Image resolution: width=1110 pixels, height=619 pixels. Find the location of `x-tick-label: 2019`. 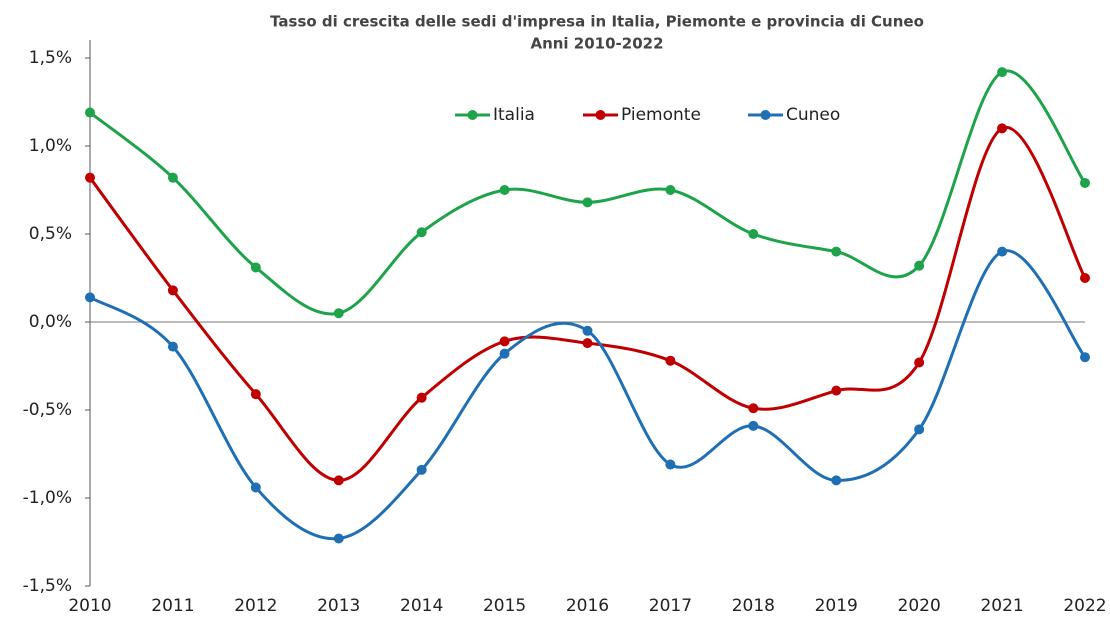

x-tick-label: 2019 is located at coordinates (836, 606).